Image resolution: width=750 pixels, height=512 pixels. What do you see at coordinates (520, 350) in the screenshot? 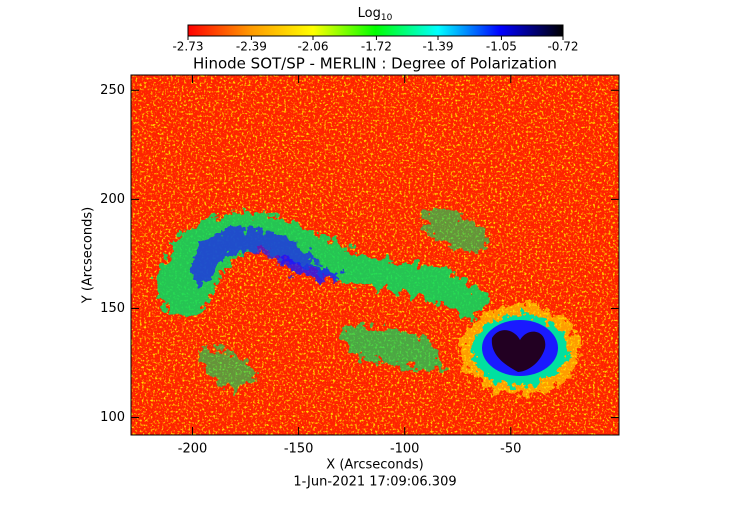
I see `sunspot` at bounding box center [520, 350].